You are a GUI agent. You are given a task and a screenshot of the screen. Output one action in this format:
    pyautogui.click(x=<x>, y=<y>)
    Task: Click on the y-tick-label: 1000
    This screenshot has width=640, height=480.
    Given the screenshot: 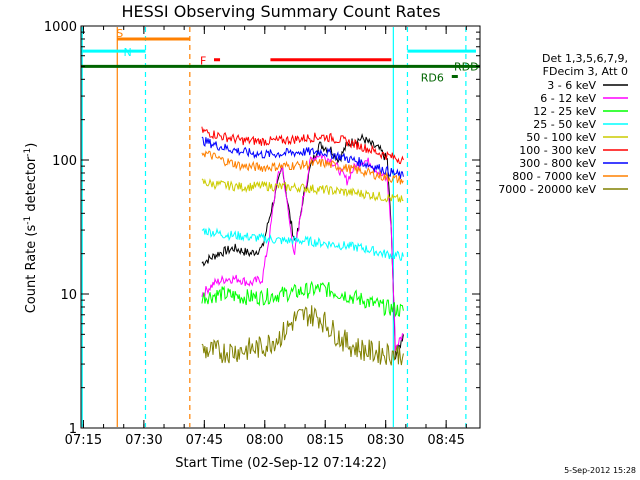 What is the action you would take?
    pyautogui.click(x=60, y=27)
    